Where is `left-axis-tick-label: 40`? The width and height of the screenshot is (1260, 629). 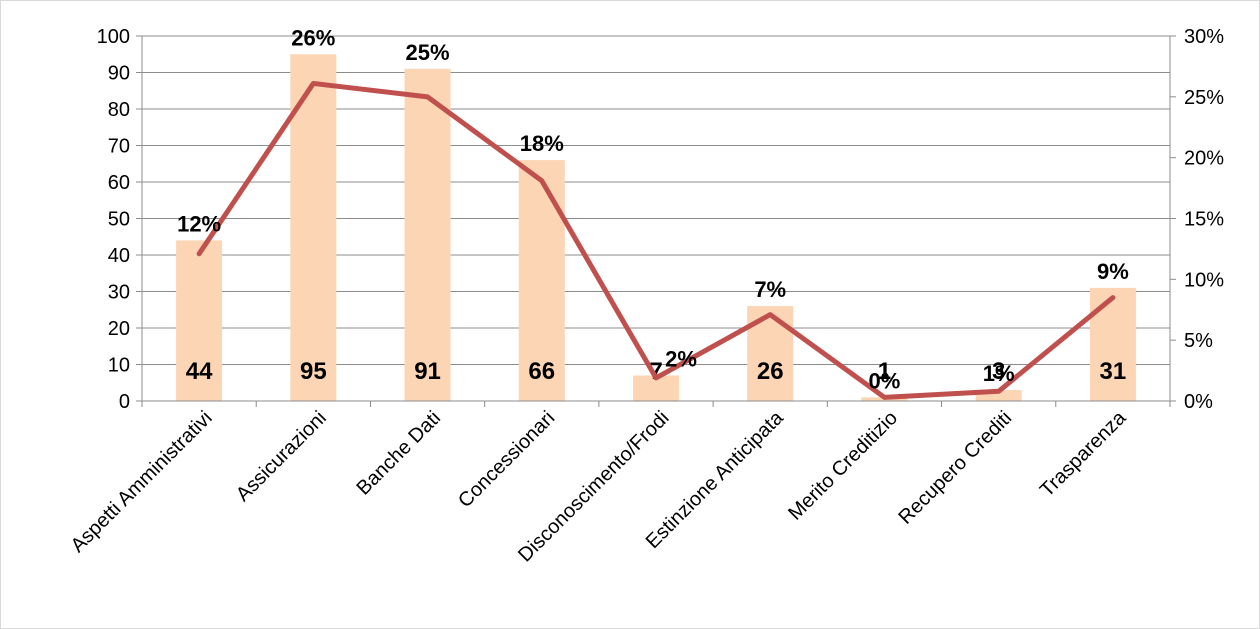
left-axis-tick-label: 40 is located at coordinates (119, 256).